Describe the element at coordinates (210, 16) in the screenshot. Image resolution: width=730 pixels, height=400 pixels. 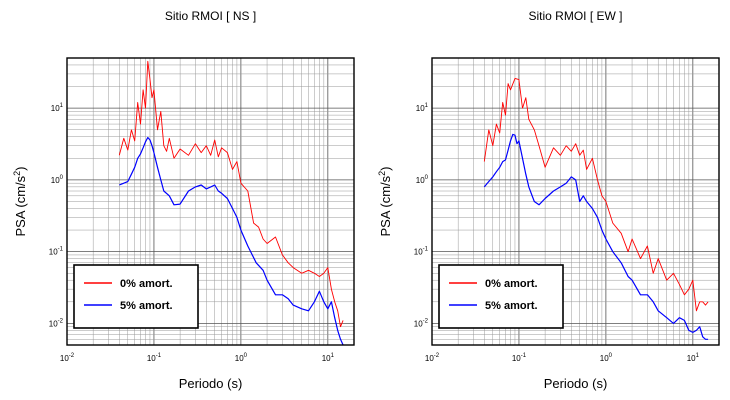
I see `chart-title: Sitio RMOI [ NS ]` at that location.